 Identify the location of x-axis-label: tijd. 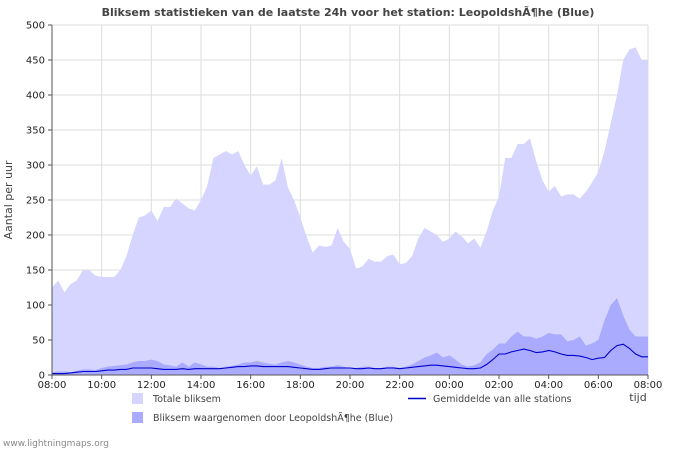
(637, 397).